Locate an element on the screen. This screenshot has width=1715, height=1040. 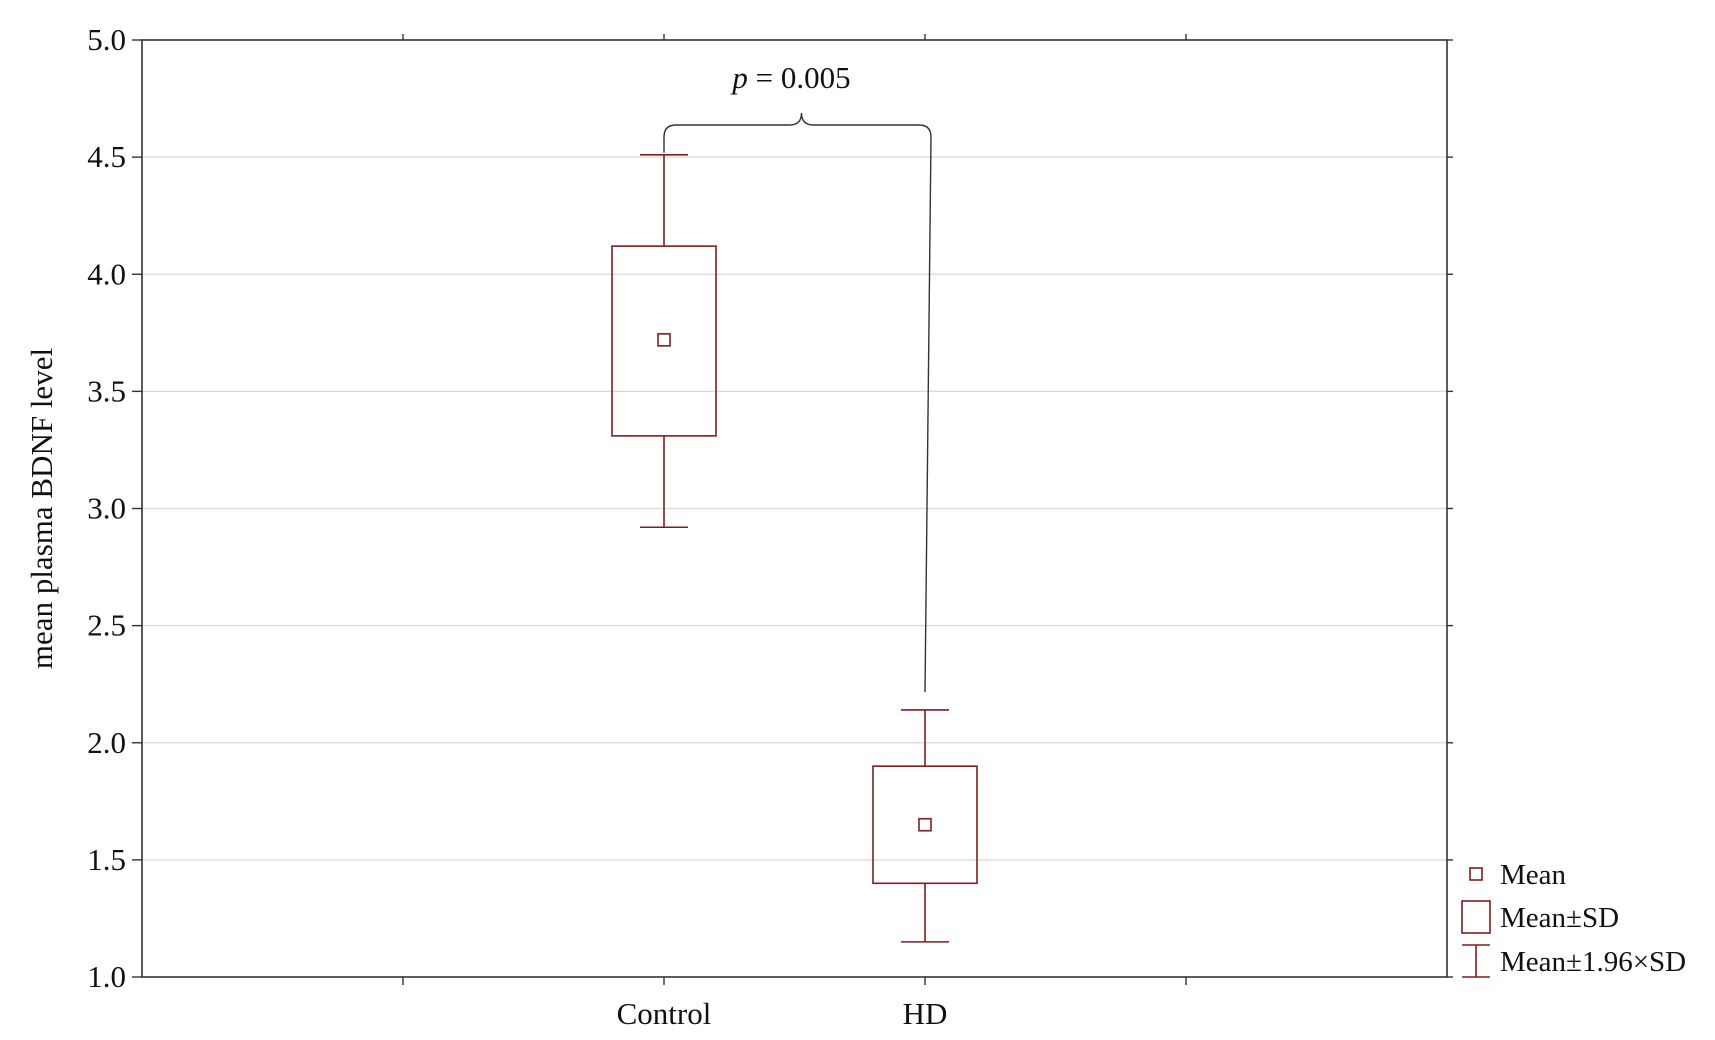
y-tick-label: 4.0 is located at coordinates (106, 273).